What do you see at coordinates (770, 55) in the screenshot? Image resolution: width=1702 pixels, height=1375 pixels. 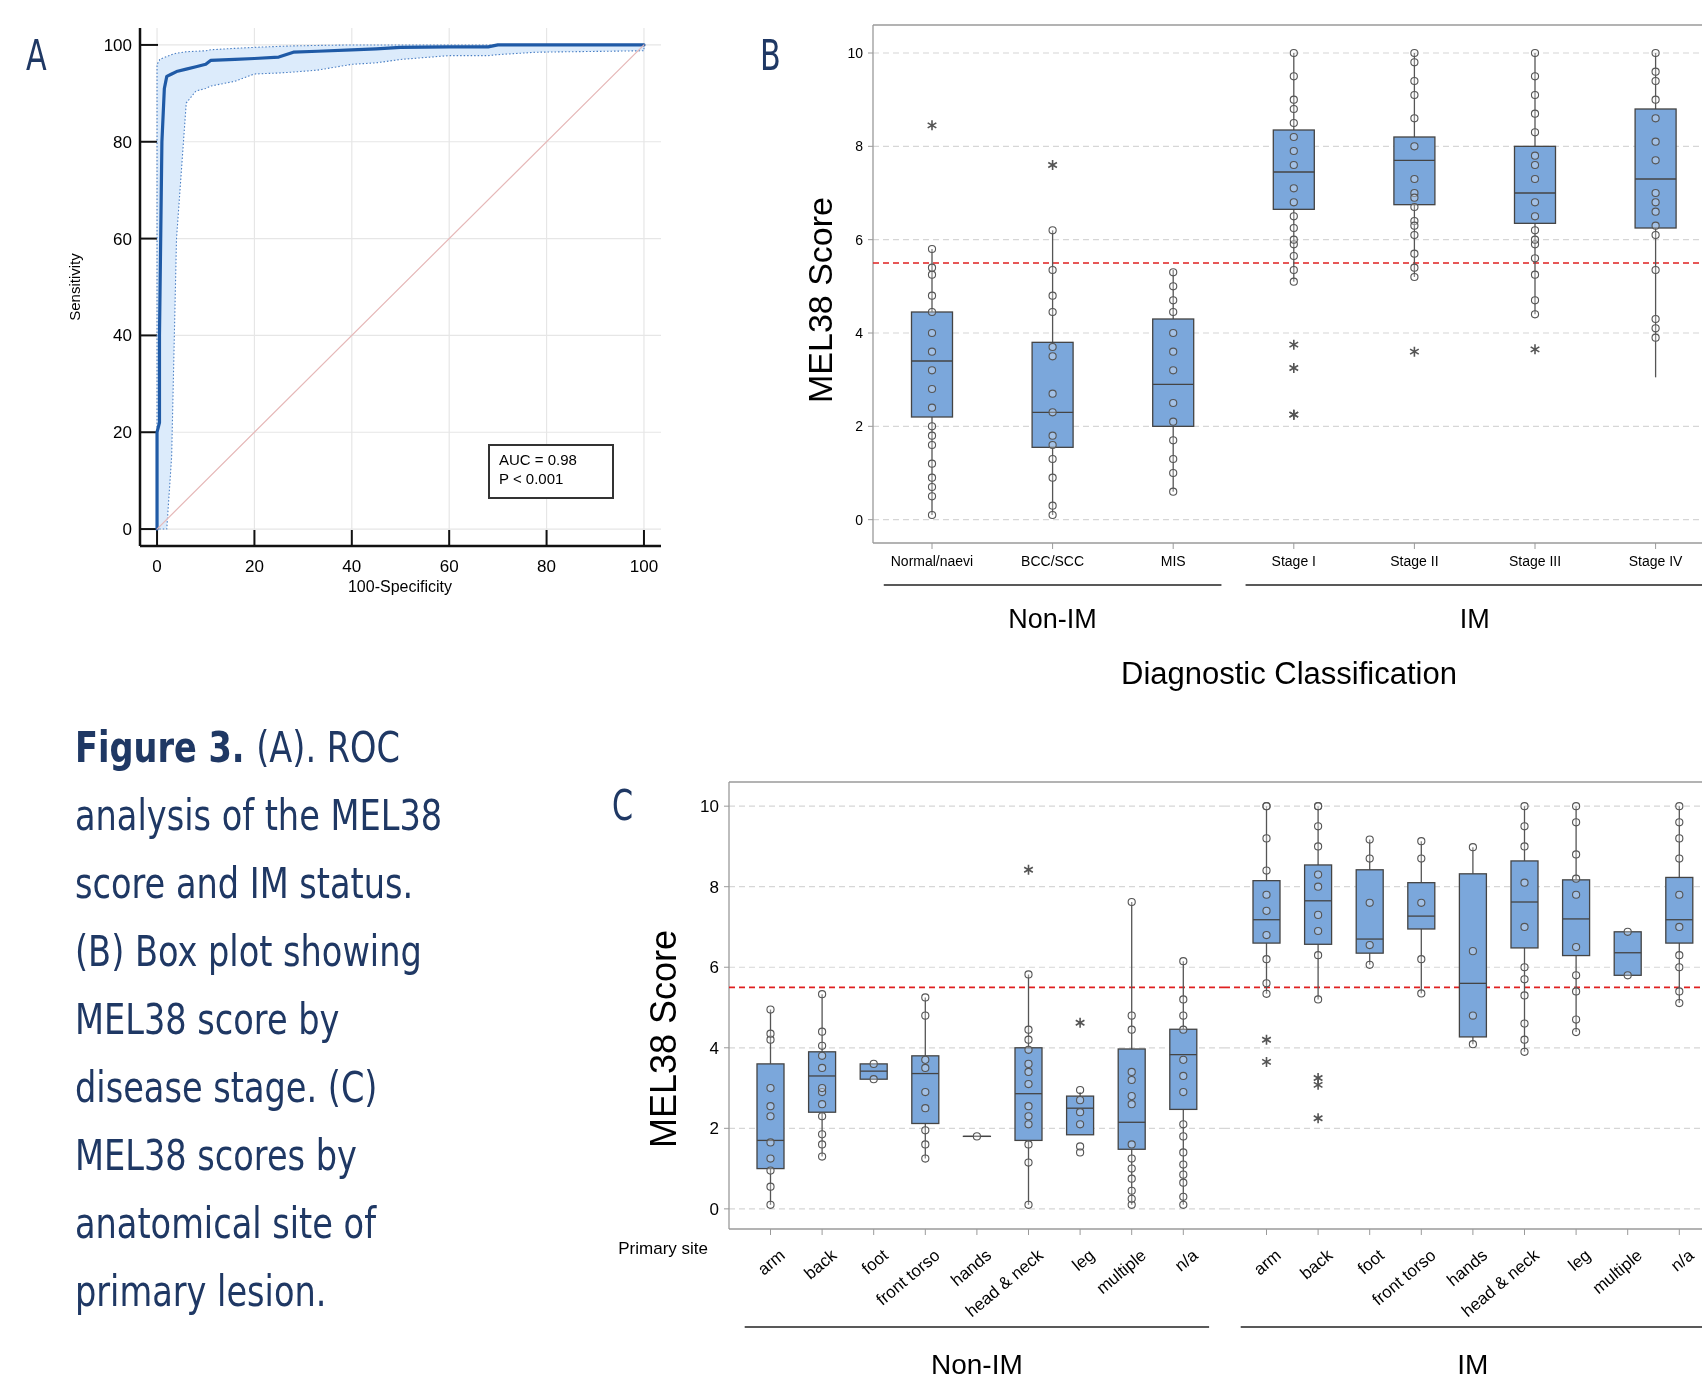 I see `chart-title: B` at bounding box center [770, 55].